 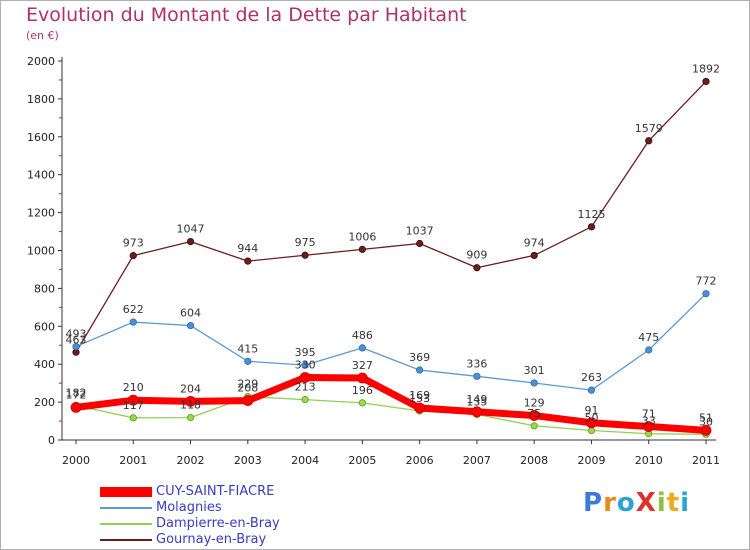 I want to click on logo-letter: P, so click(x=593, y=503).